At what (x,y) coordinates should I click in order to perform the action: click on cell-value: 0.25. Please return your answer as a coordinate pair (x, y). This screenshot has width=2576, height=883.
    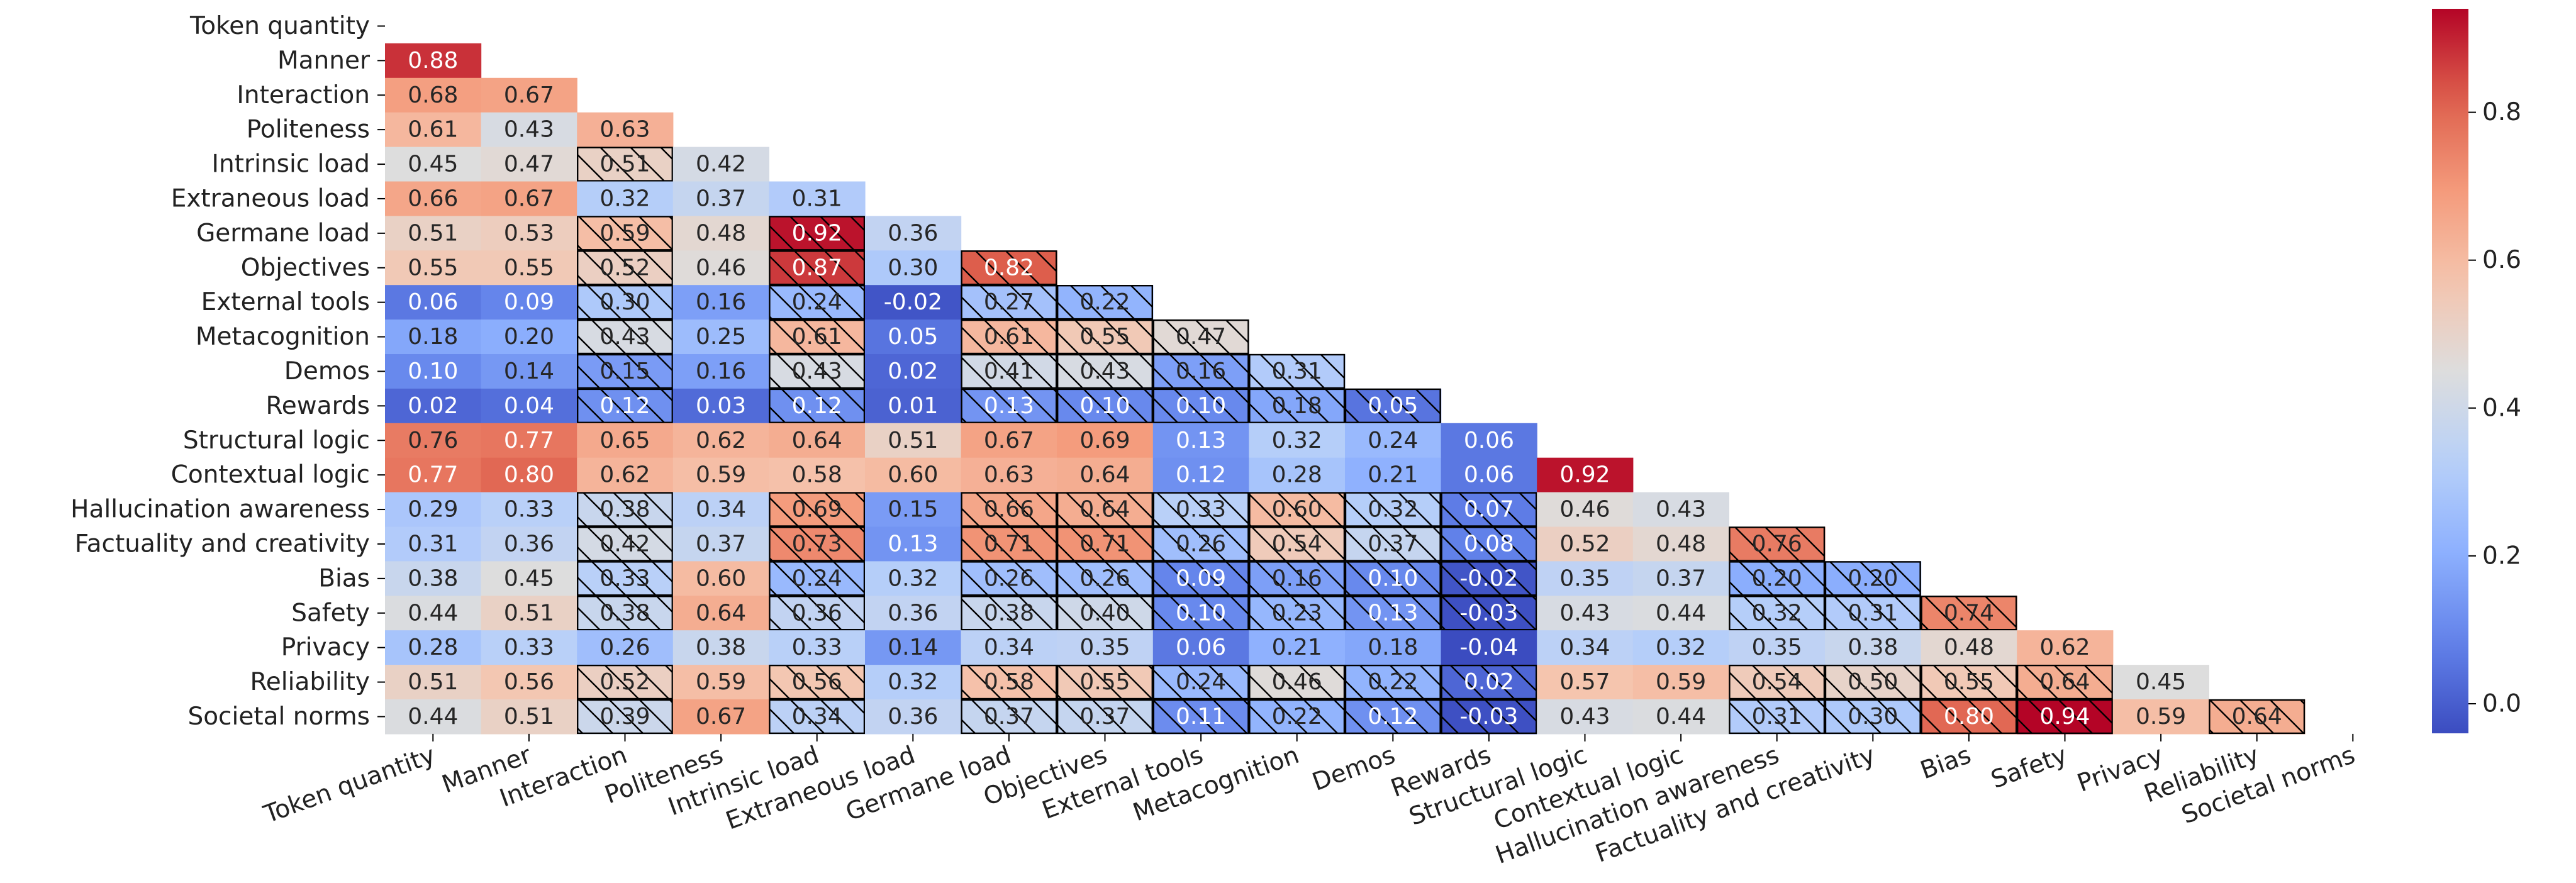
    Looking at the image, I should click on (721, 337).